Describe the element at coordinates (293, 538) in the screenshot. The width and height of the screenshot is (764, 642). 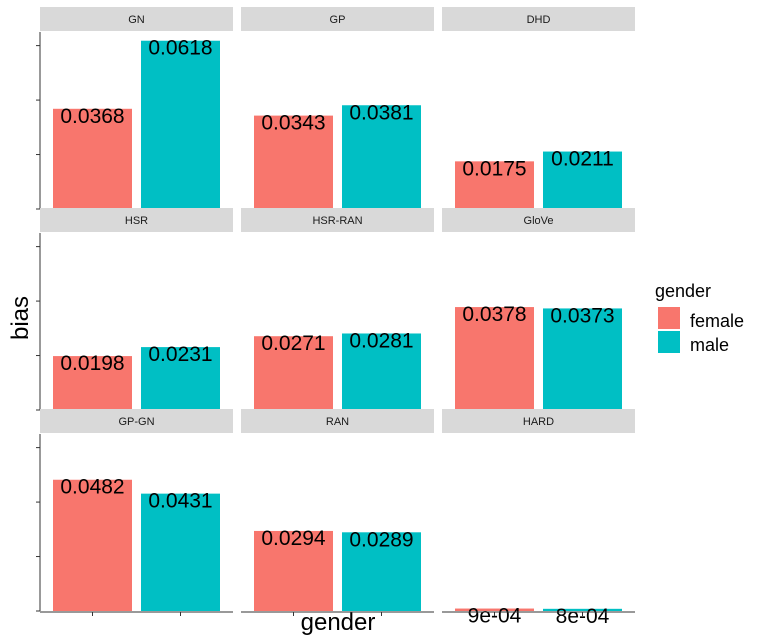
I see `data-label: 0.0294` at that location.